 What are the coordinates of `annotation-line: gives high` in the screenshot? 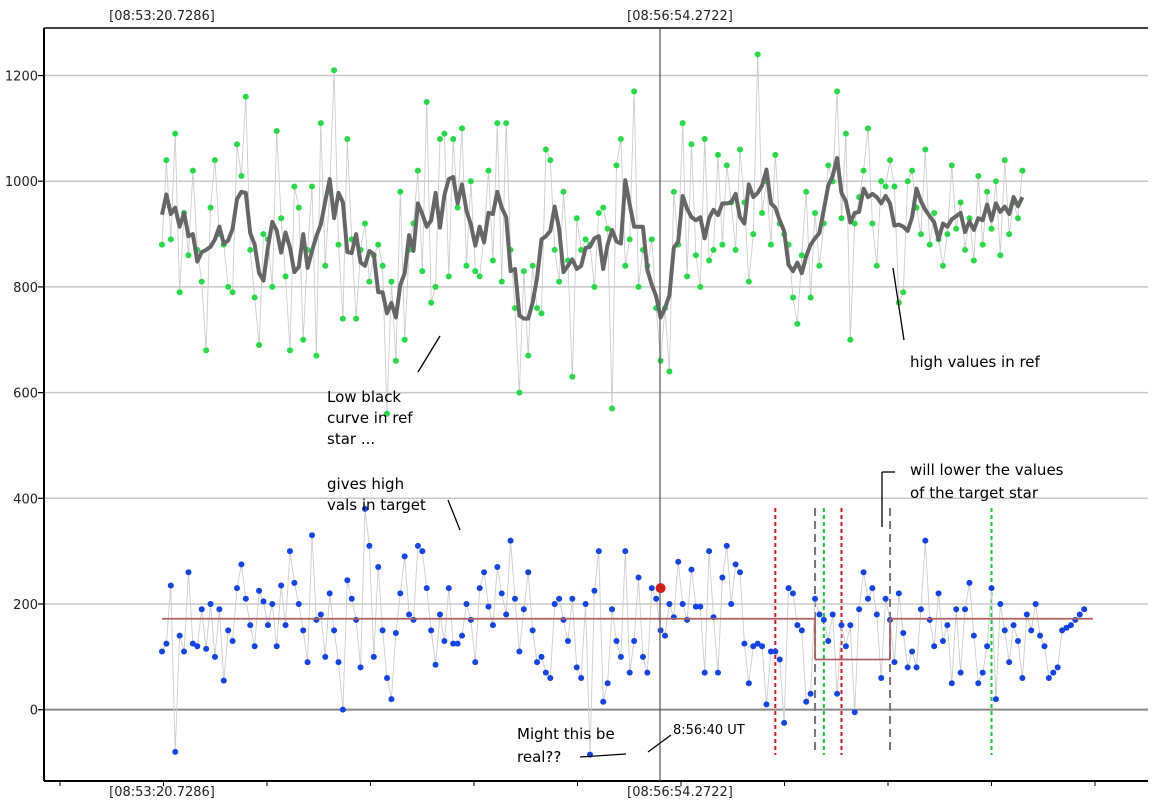 It's located at (365, 484).